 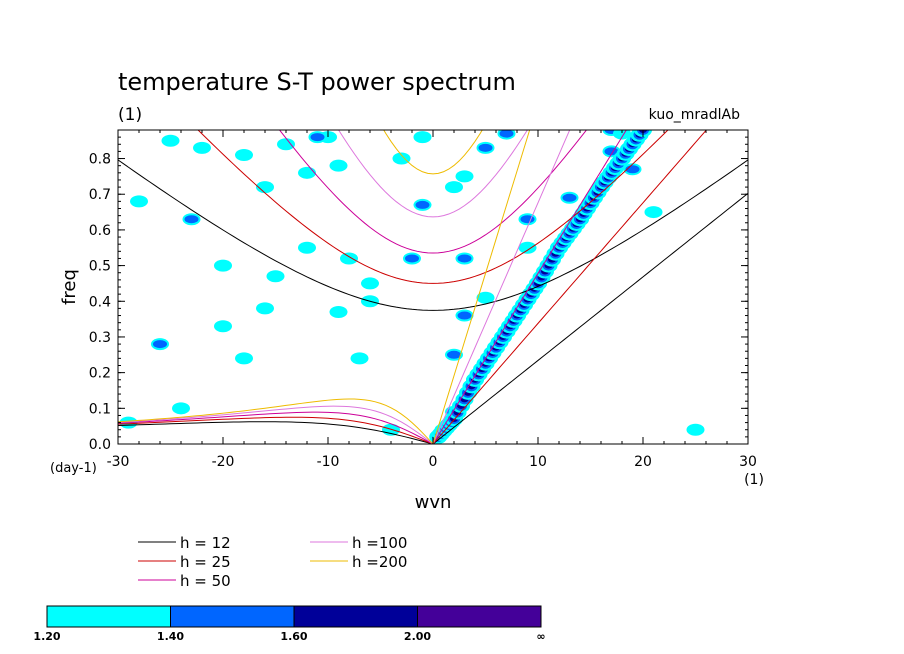 What do you see at coordinates (205, 562) in the screenshot?
I see `legend-label: h = 25` at bounding box center [205, 562].